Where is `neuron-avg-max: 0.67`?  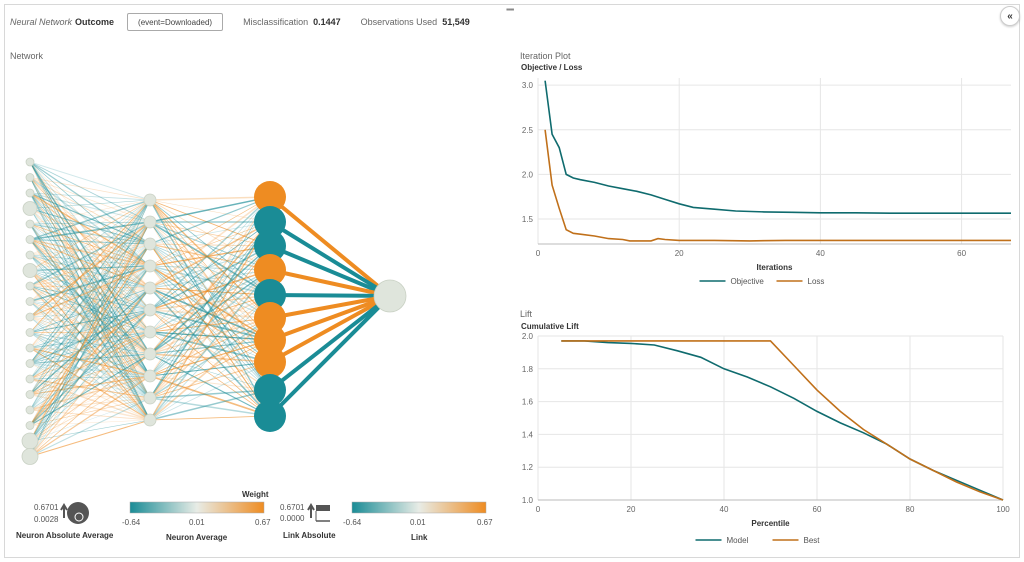
neuron-avg-max: 0.67 is located at coordinates (263, 522).